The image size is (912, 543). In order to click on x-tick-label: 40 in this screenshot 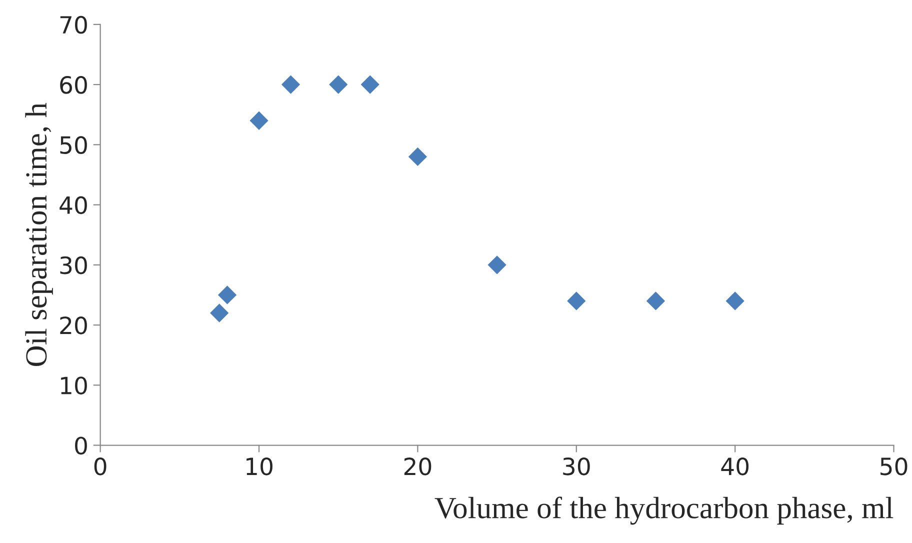, I will do `click(735, 466)`.